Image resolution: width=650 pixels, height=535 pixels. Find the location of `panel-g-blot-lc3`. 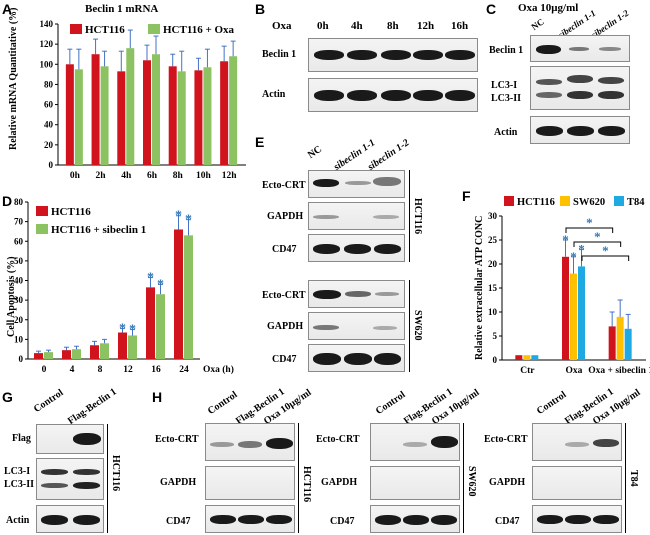

panel-g-blot-lc3 is located at coordinates (70, 479).